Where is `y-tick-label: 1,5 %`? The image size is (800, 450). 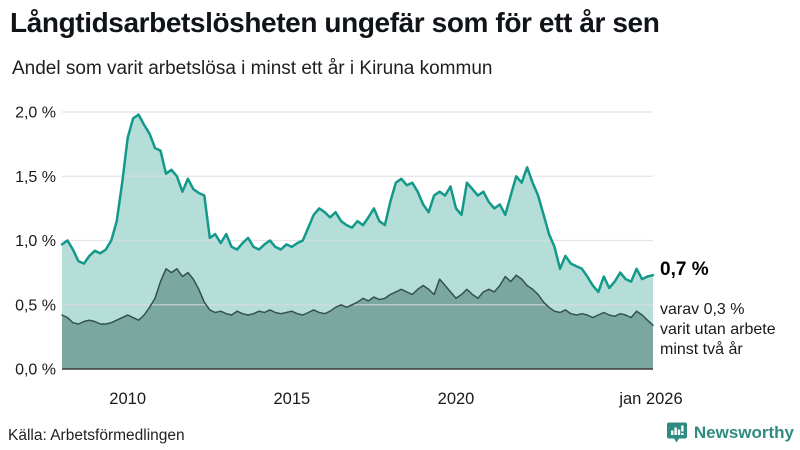
y-tick-label: 1,5 % is located at coordinates (35, 177).